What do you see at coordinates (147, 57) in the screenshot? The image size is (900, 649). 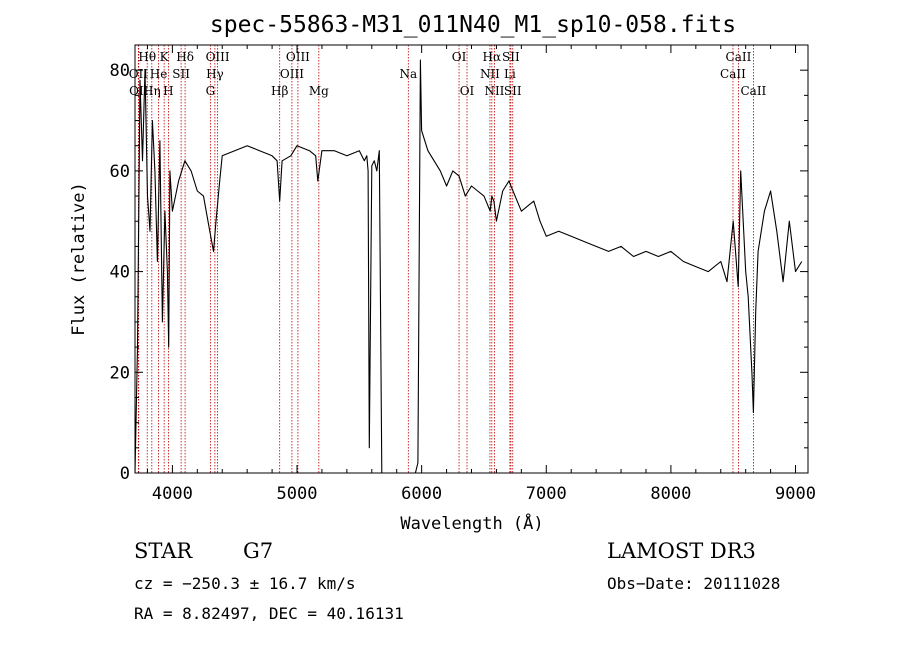 I see `line-label-0: Hθ` at bounding box center [147, 57].